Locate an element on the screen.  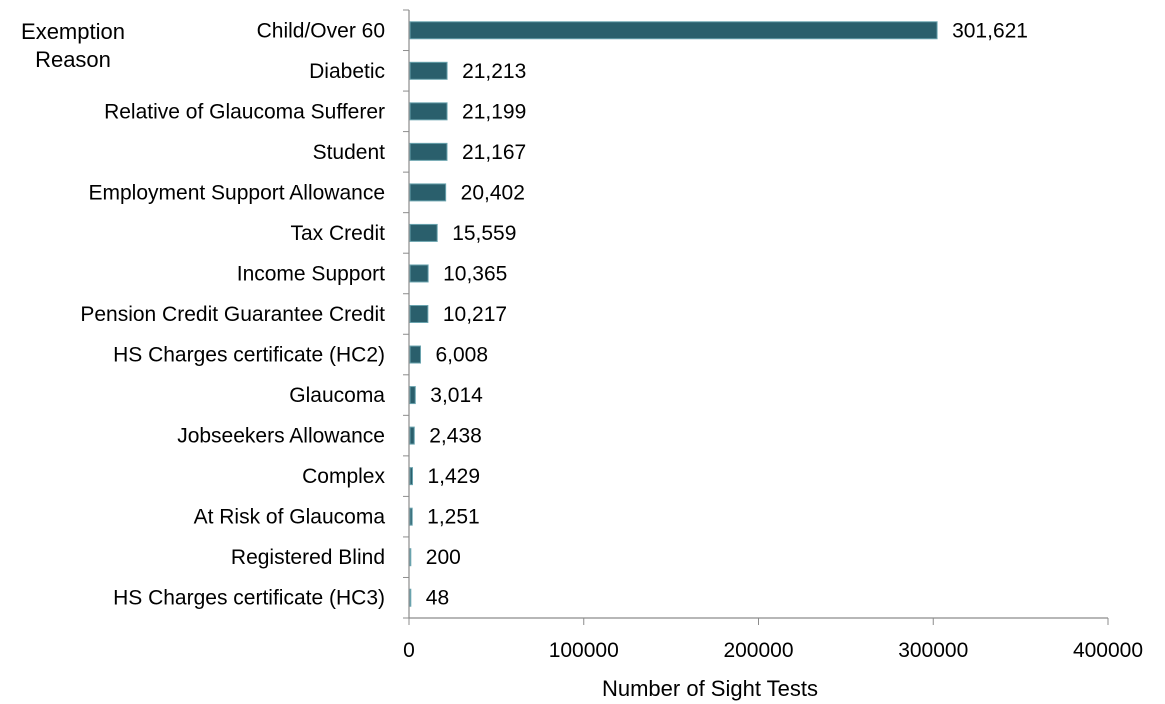
value-label: 21,167 is located at coordinates (494, 152).